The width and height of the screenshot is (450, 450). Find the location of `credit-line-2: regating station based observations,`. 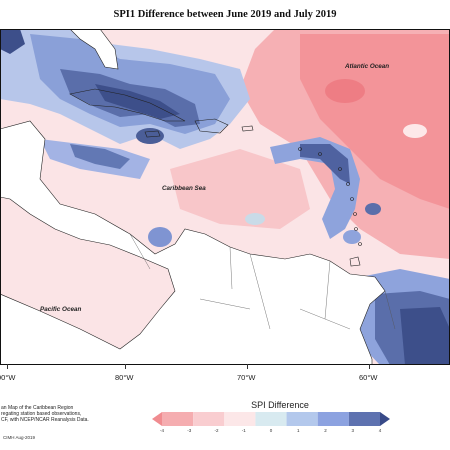

credit-line-2: regating station based observations, is located at coordinates (41, 414).